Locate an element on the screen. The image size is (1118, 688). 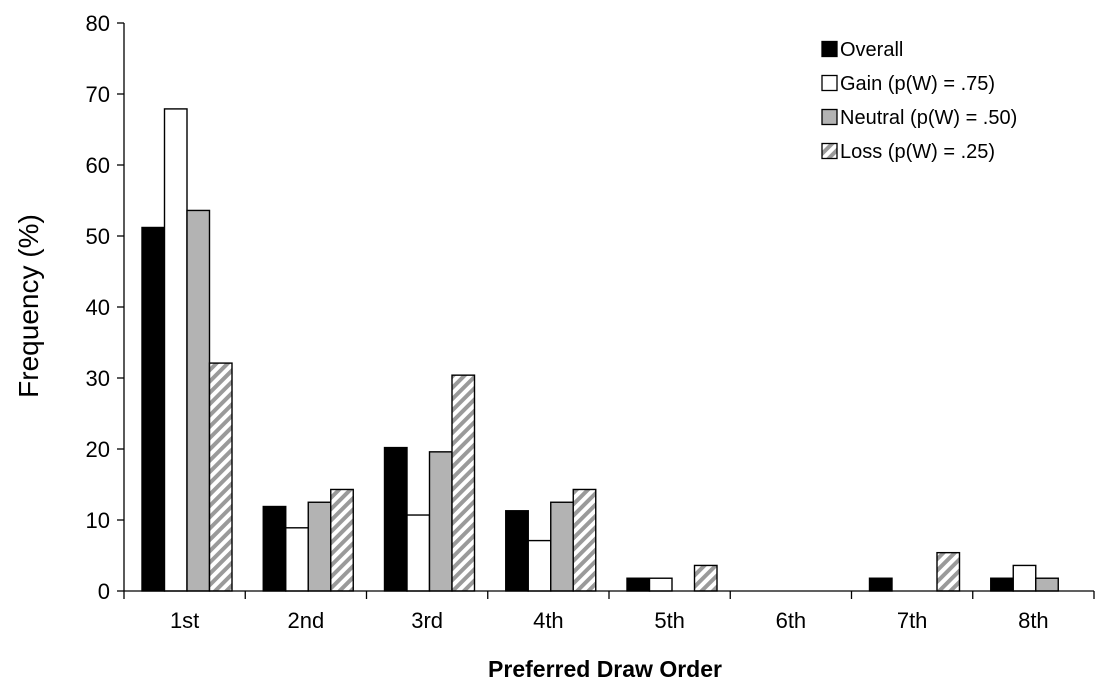
y-tick-label: 80 is located at coordinates (98, 23).